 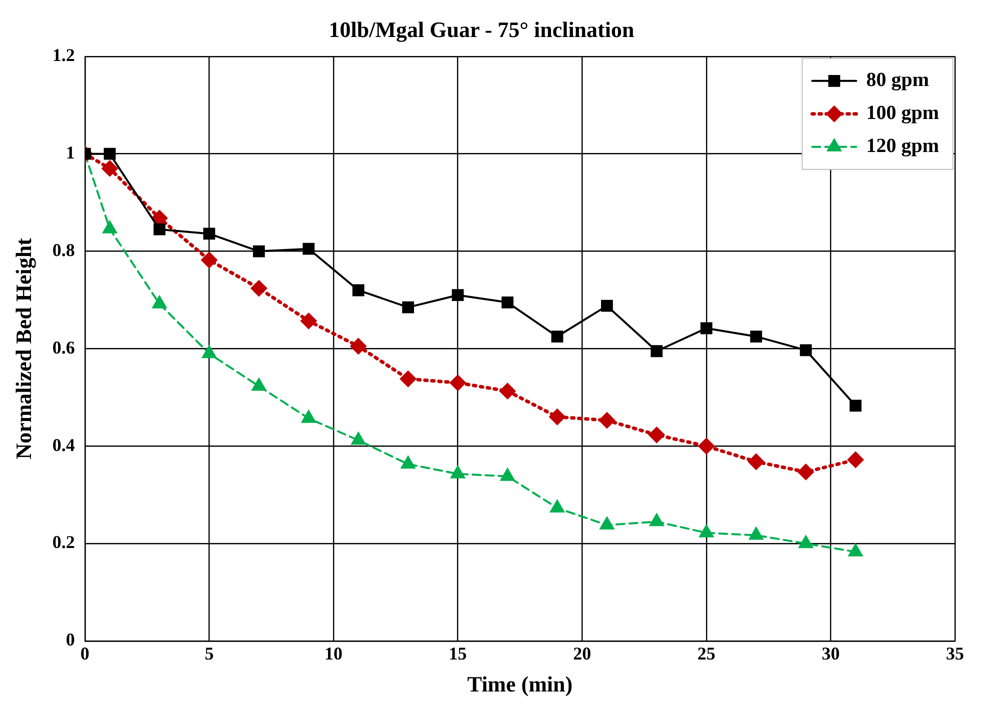 I want to click on x-tick-label: 15, so click(x=457, y=653).